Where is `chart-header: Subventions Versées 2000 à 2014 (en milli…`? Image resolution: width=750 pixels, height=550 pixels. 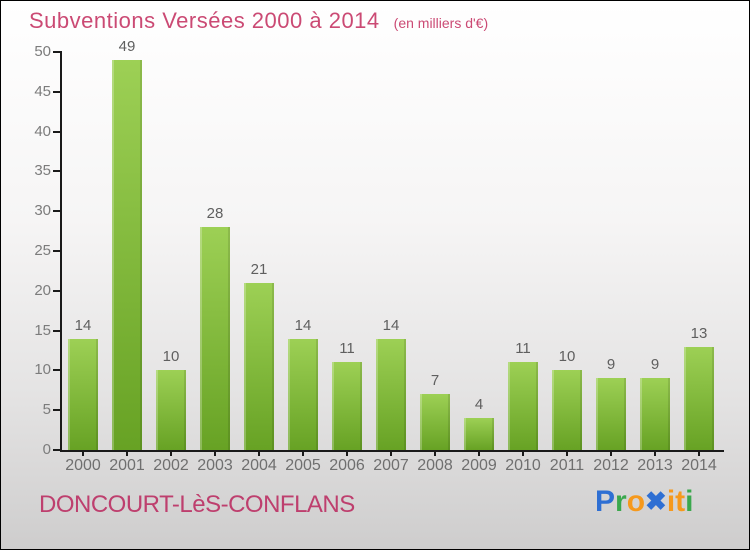 chart-header: Subventions Versées 2000 à 2014 (en milli… is located at coordinates (258, 21).